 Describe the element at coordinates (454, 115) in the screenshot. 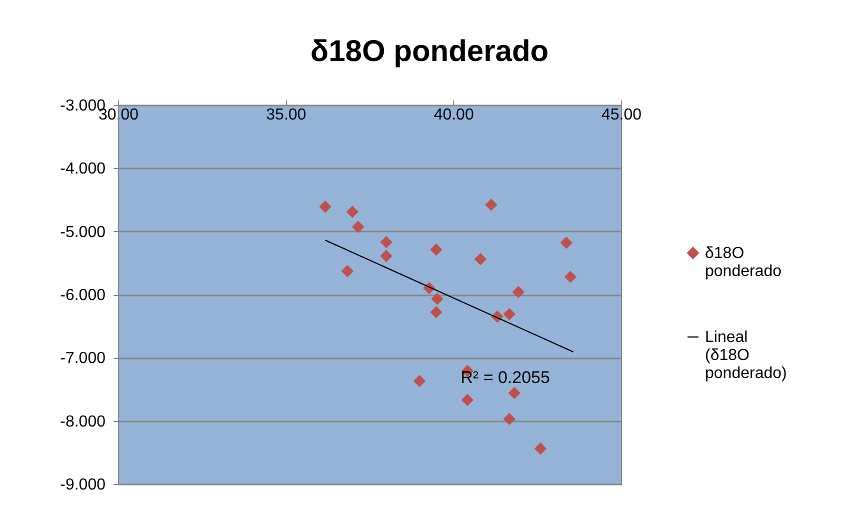

I see `x-tick-label: 40.00` at that location.